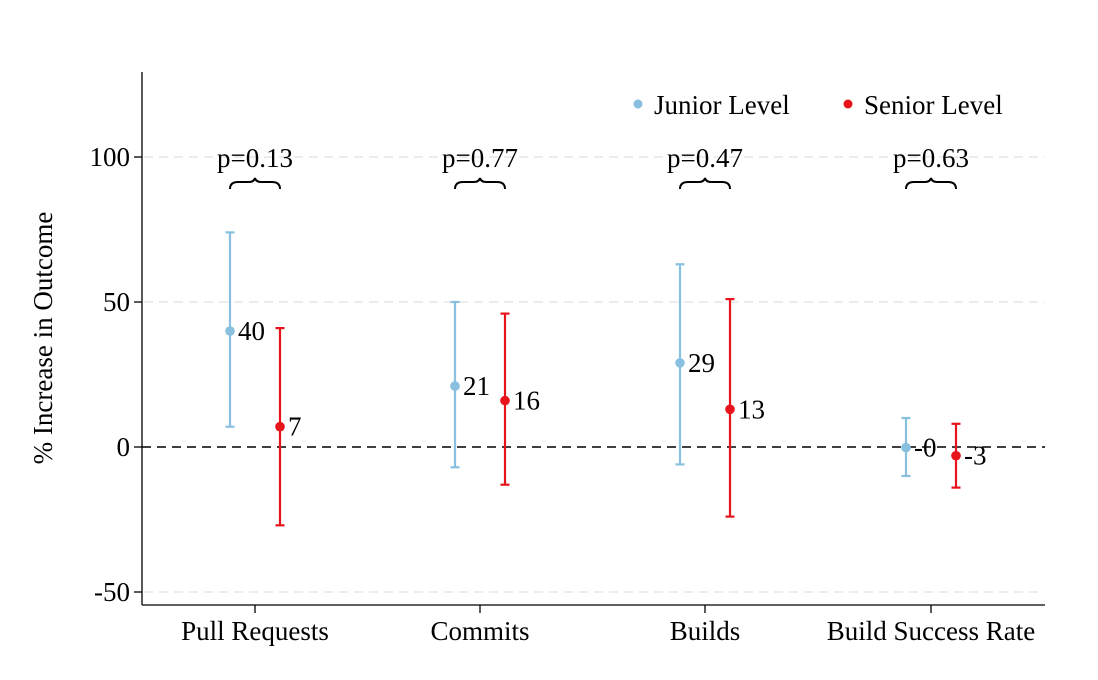 The image size is (1098, 680). I want to click on y-tick-label: 50, so click(116, 302).